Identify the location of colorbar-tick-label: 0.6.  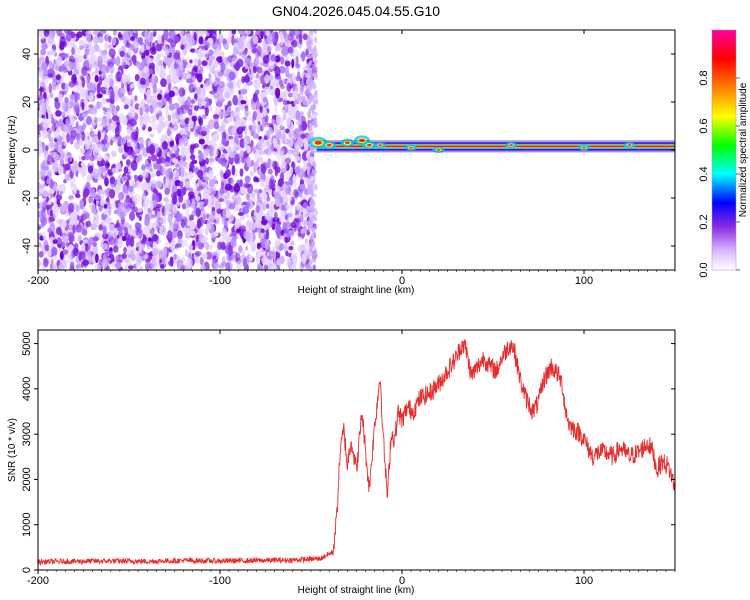
(704, 125).